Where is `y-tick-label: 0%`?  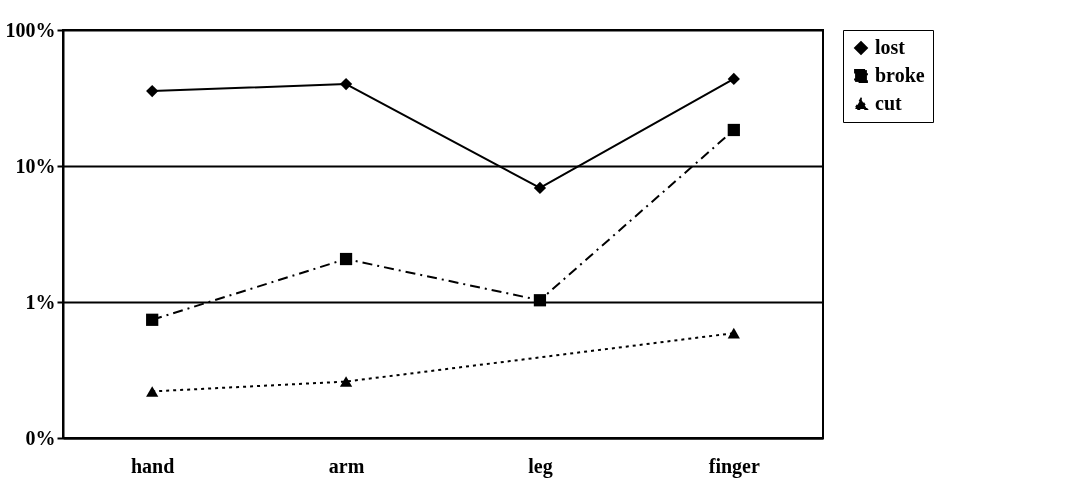 y-tick-label: 0% is located at coordinates (40, 437).